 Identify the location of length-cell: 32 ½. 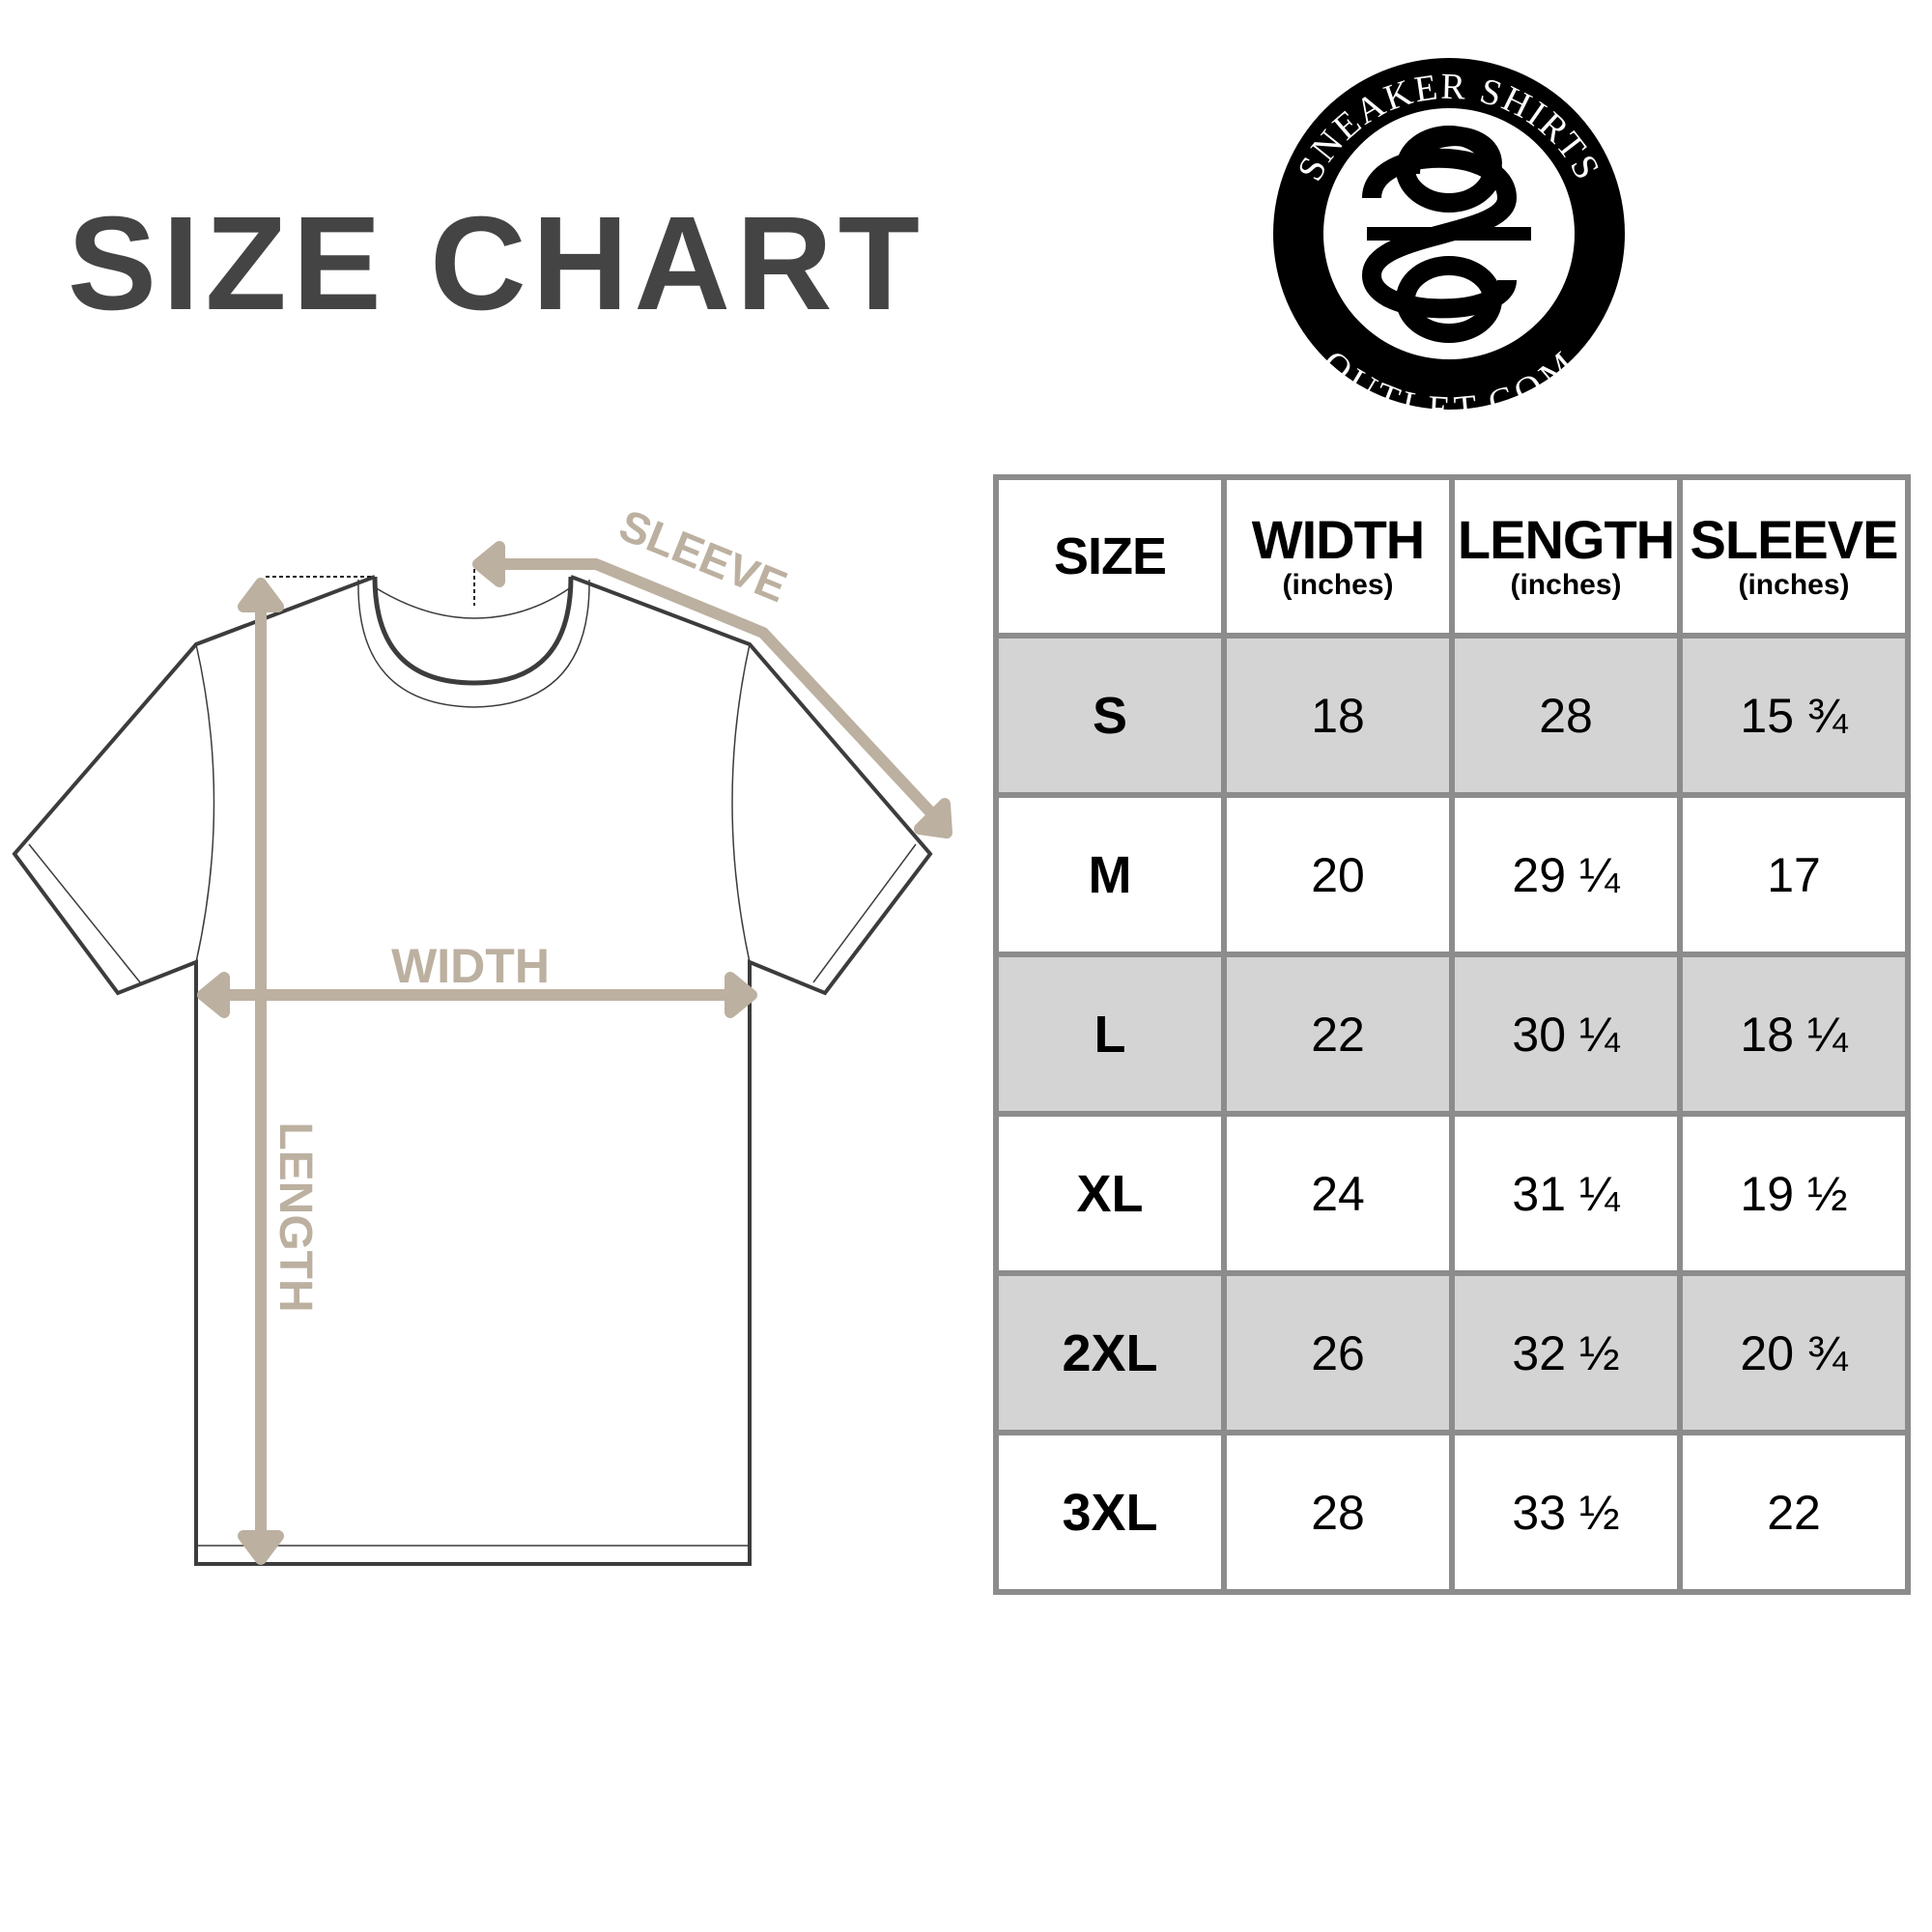
(1566, 1352).